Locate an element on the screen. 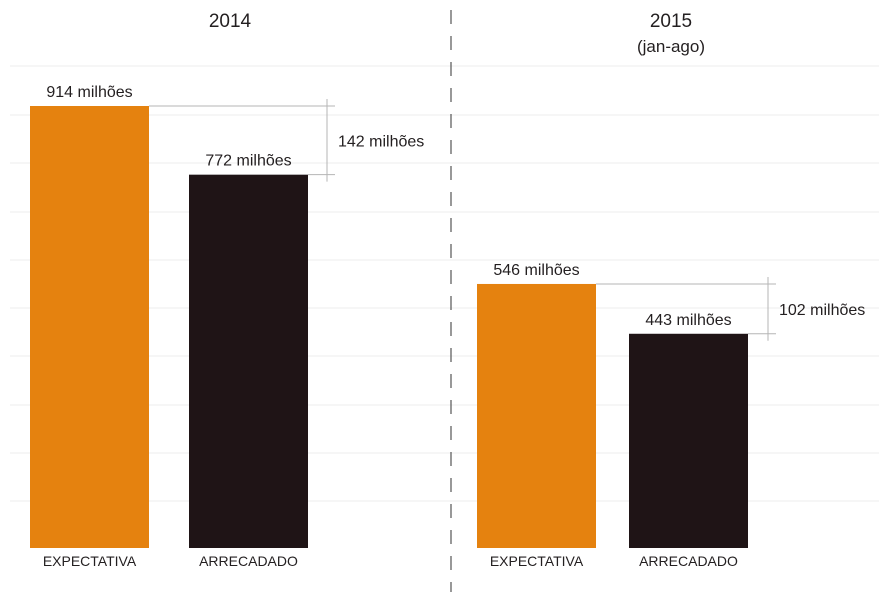 This screenshot has height=592, width=879. panel-2015-title: 2015 is located at coordinates (671, 21).